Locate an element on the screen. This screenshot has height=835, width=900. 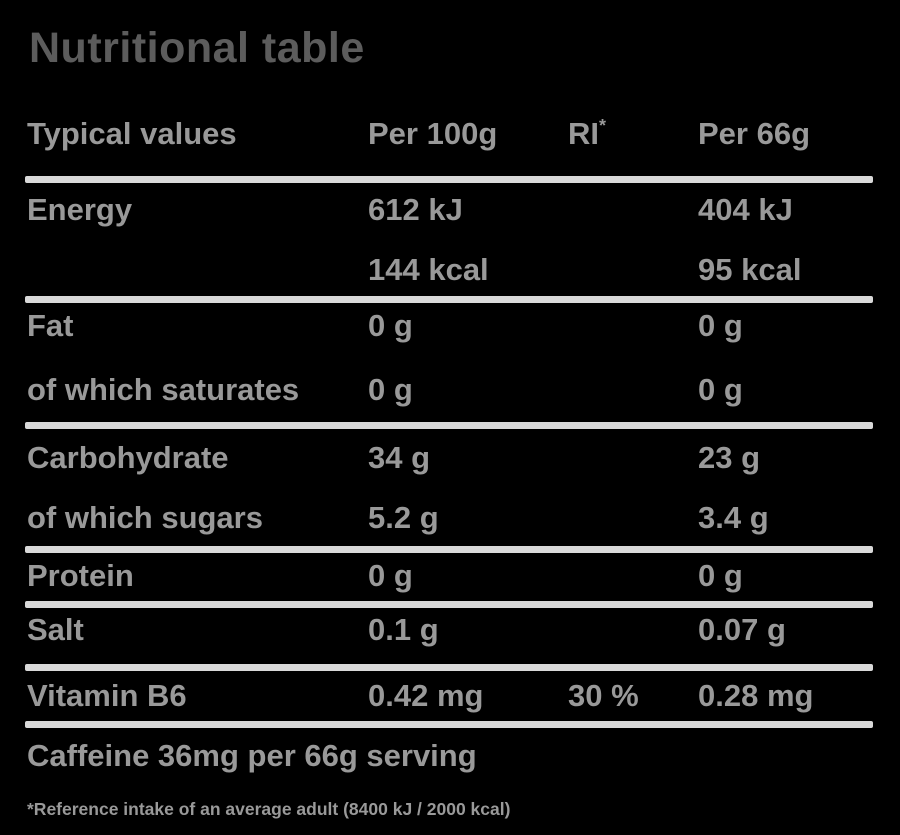
table-row-sugars: of which sugars 5.2 g 3.4 g is located at coordinates (450, 523).